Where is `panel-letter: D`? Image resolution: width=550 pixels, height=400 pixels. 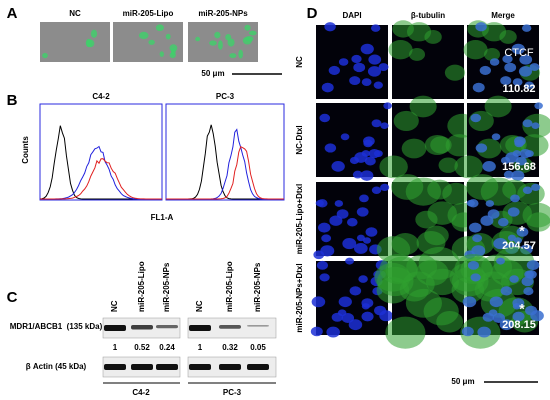 panel-letter: D is located at coordinates (312, 13).